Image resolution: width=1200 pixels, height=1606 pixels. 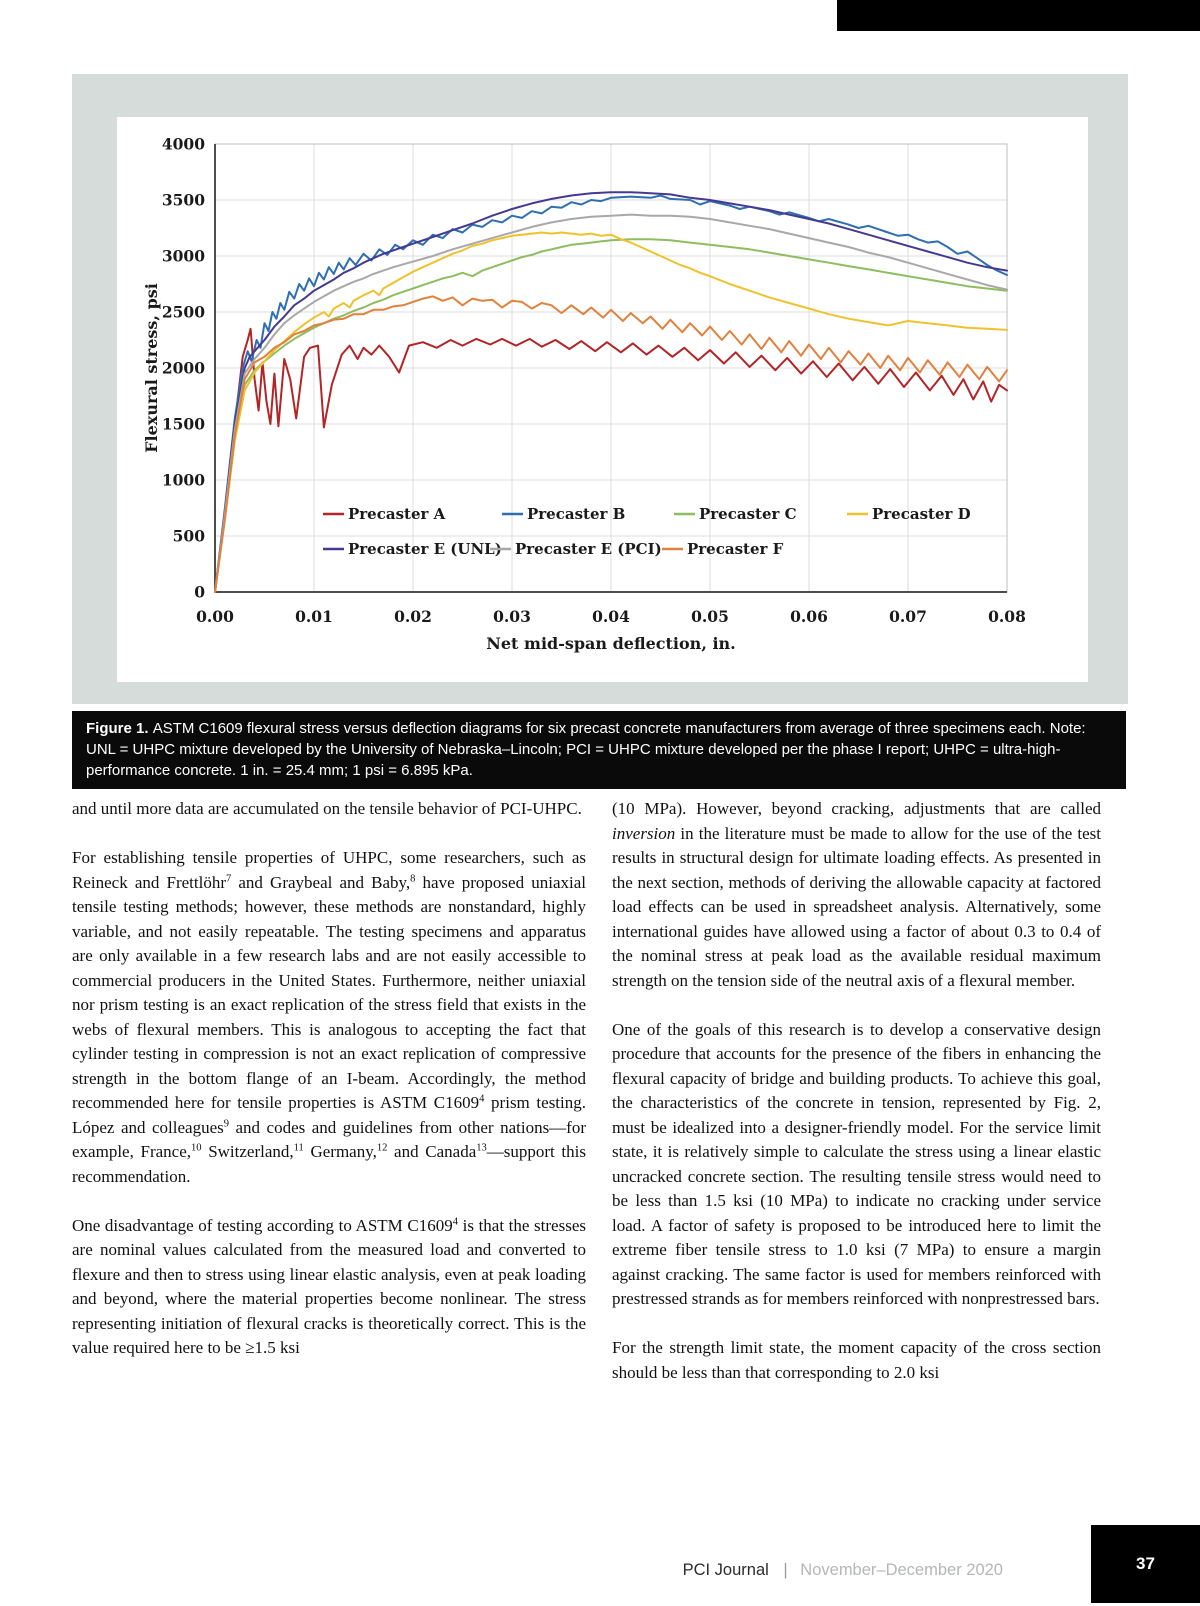 What do you see at coordinates (921, 514) in the screenshot?
I see `legend-label: Precaster D` at bounding box center [921, 514].